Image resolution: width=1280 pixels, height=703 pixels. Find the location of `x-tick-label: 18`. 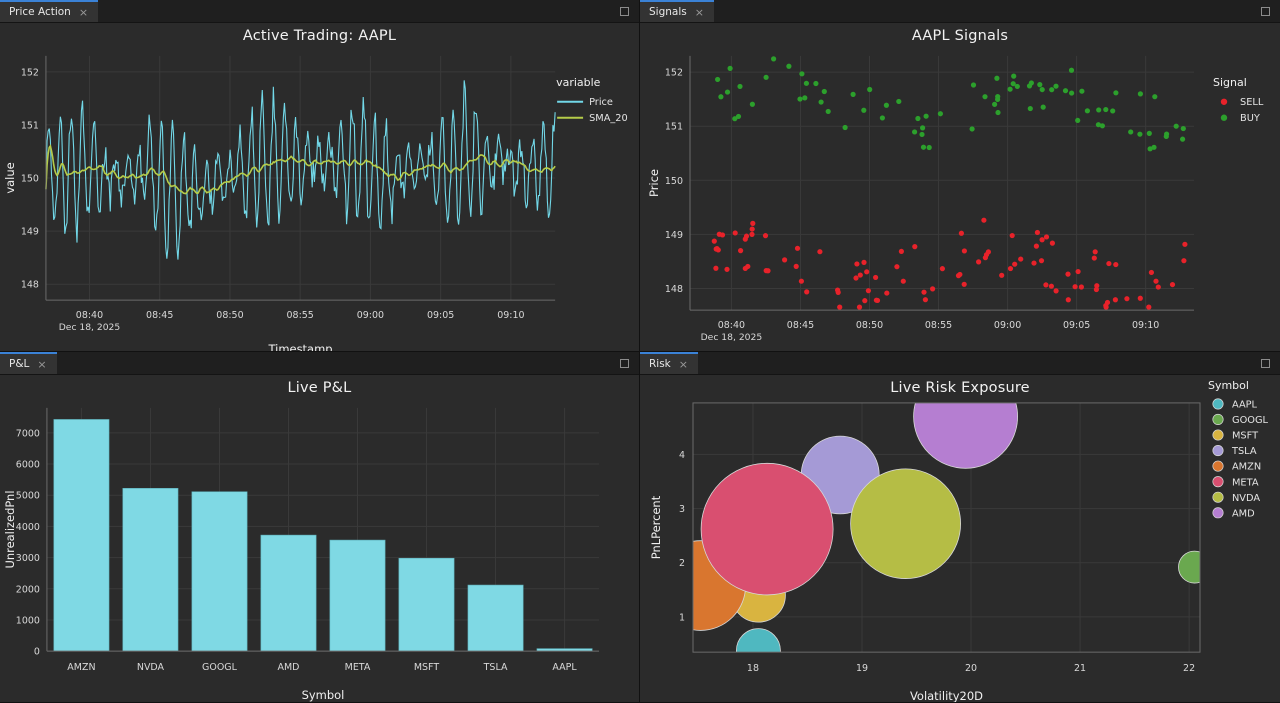

x-tick-label: 18 is located at coordinates (753, 668).